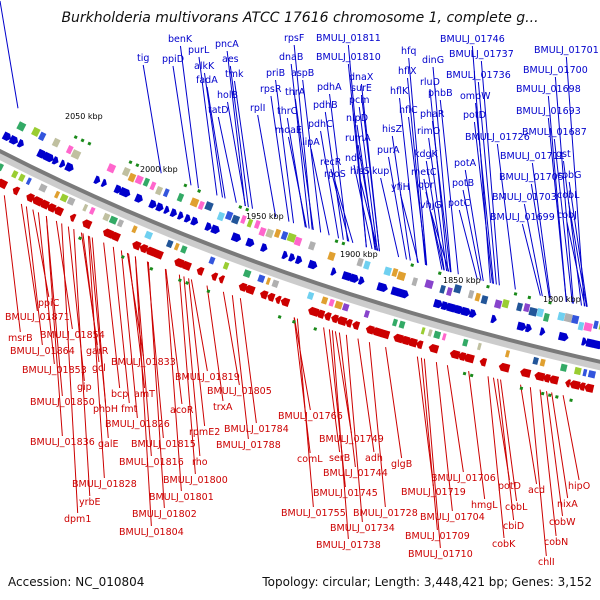 The image size is (600, 600). I want to click on gene-label: rpoS, so click(335, 174).